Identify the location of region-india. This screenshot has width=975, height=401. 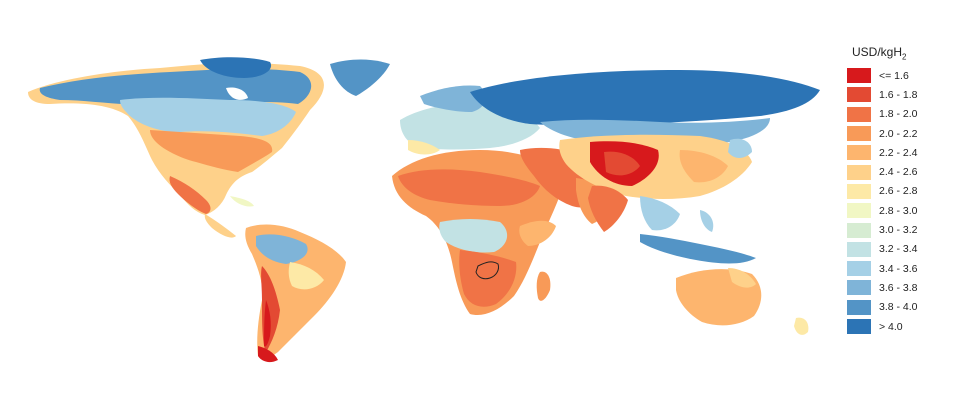
(608, 208).